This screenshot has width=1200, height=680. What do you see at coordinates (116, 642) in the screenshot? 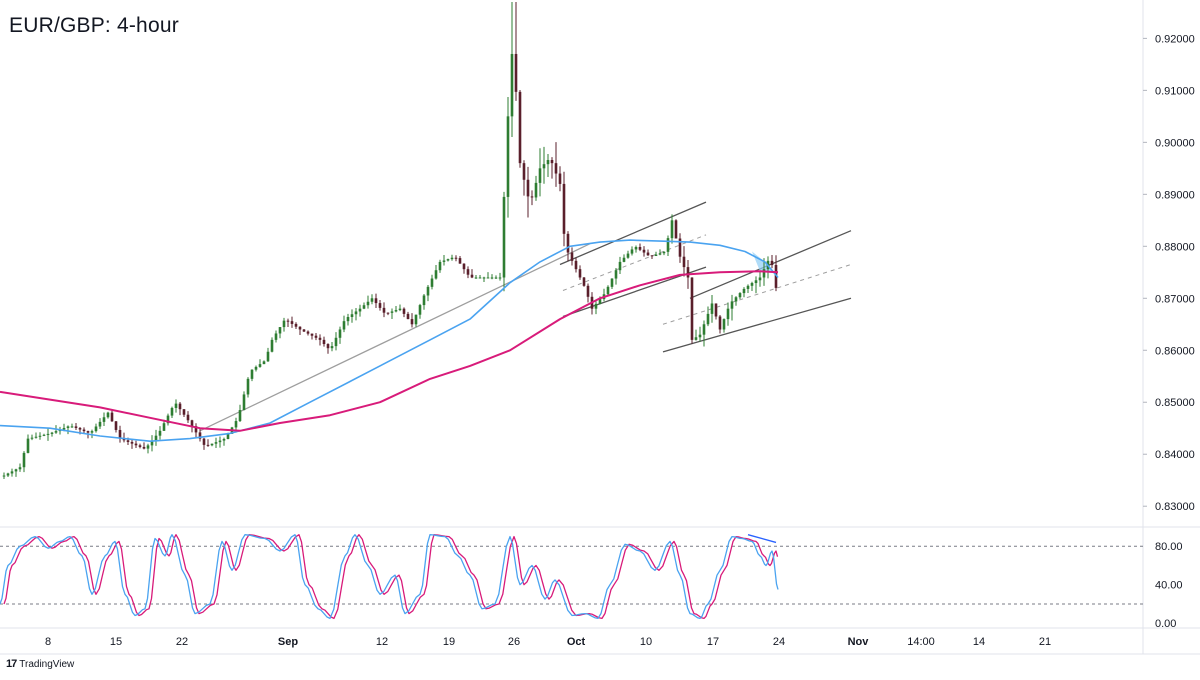
I see `time-axis-label: 15` at bounding box center [116, 642].